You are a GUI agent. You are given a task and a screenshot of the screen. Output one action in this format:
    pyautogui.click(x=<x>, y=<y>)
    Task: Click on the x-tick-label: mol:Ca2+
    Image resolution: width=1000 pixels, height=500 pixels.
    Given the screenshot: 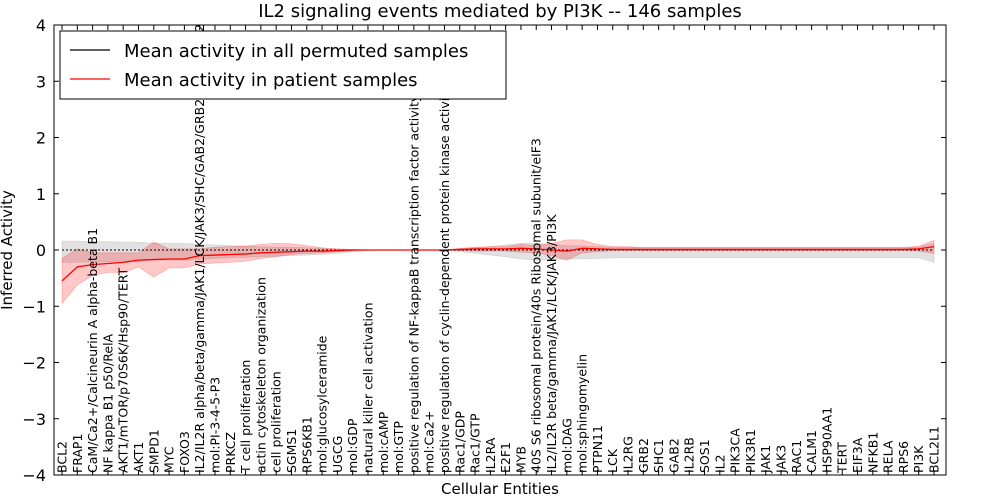 What is the action you would take?
    pyautogui.click(x=429, y=442)
    